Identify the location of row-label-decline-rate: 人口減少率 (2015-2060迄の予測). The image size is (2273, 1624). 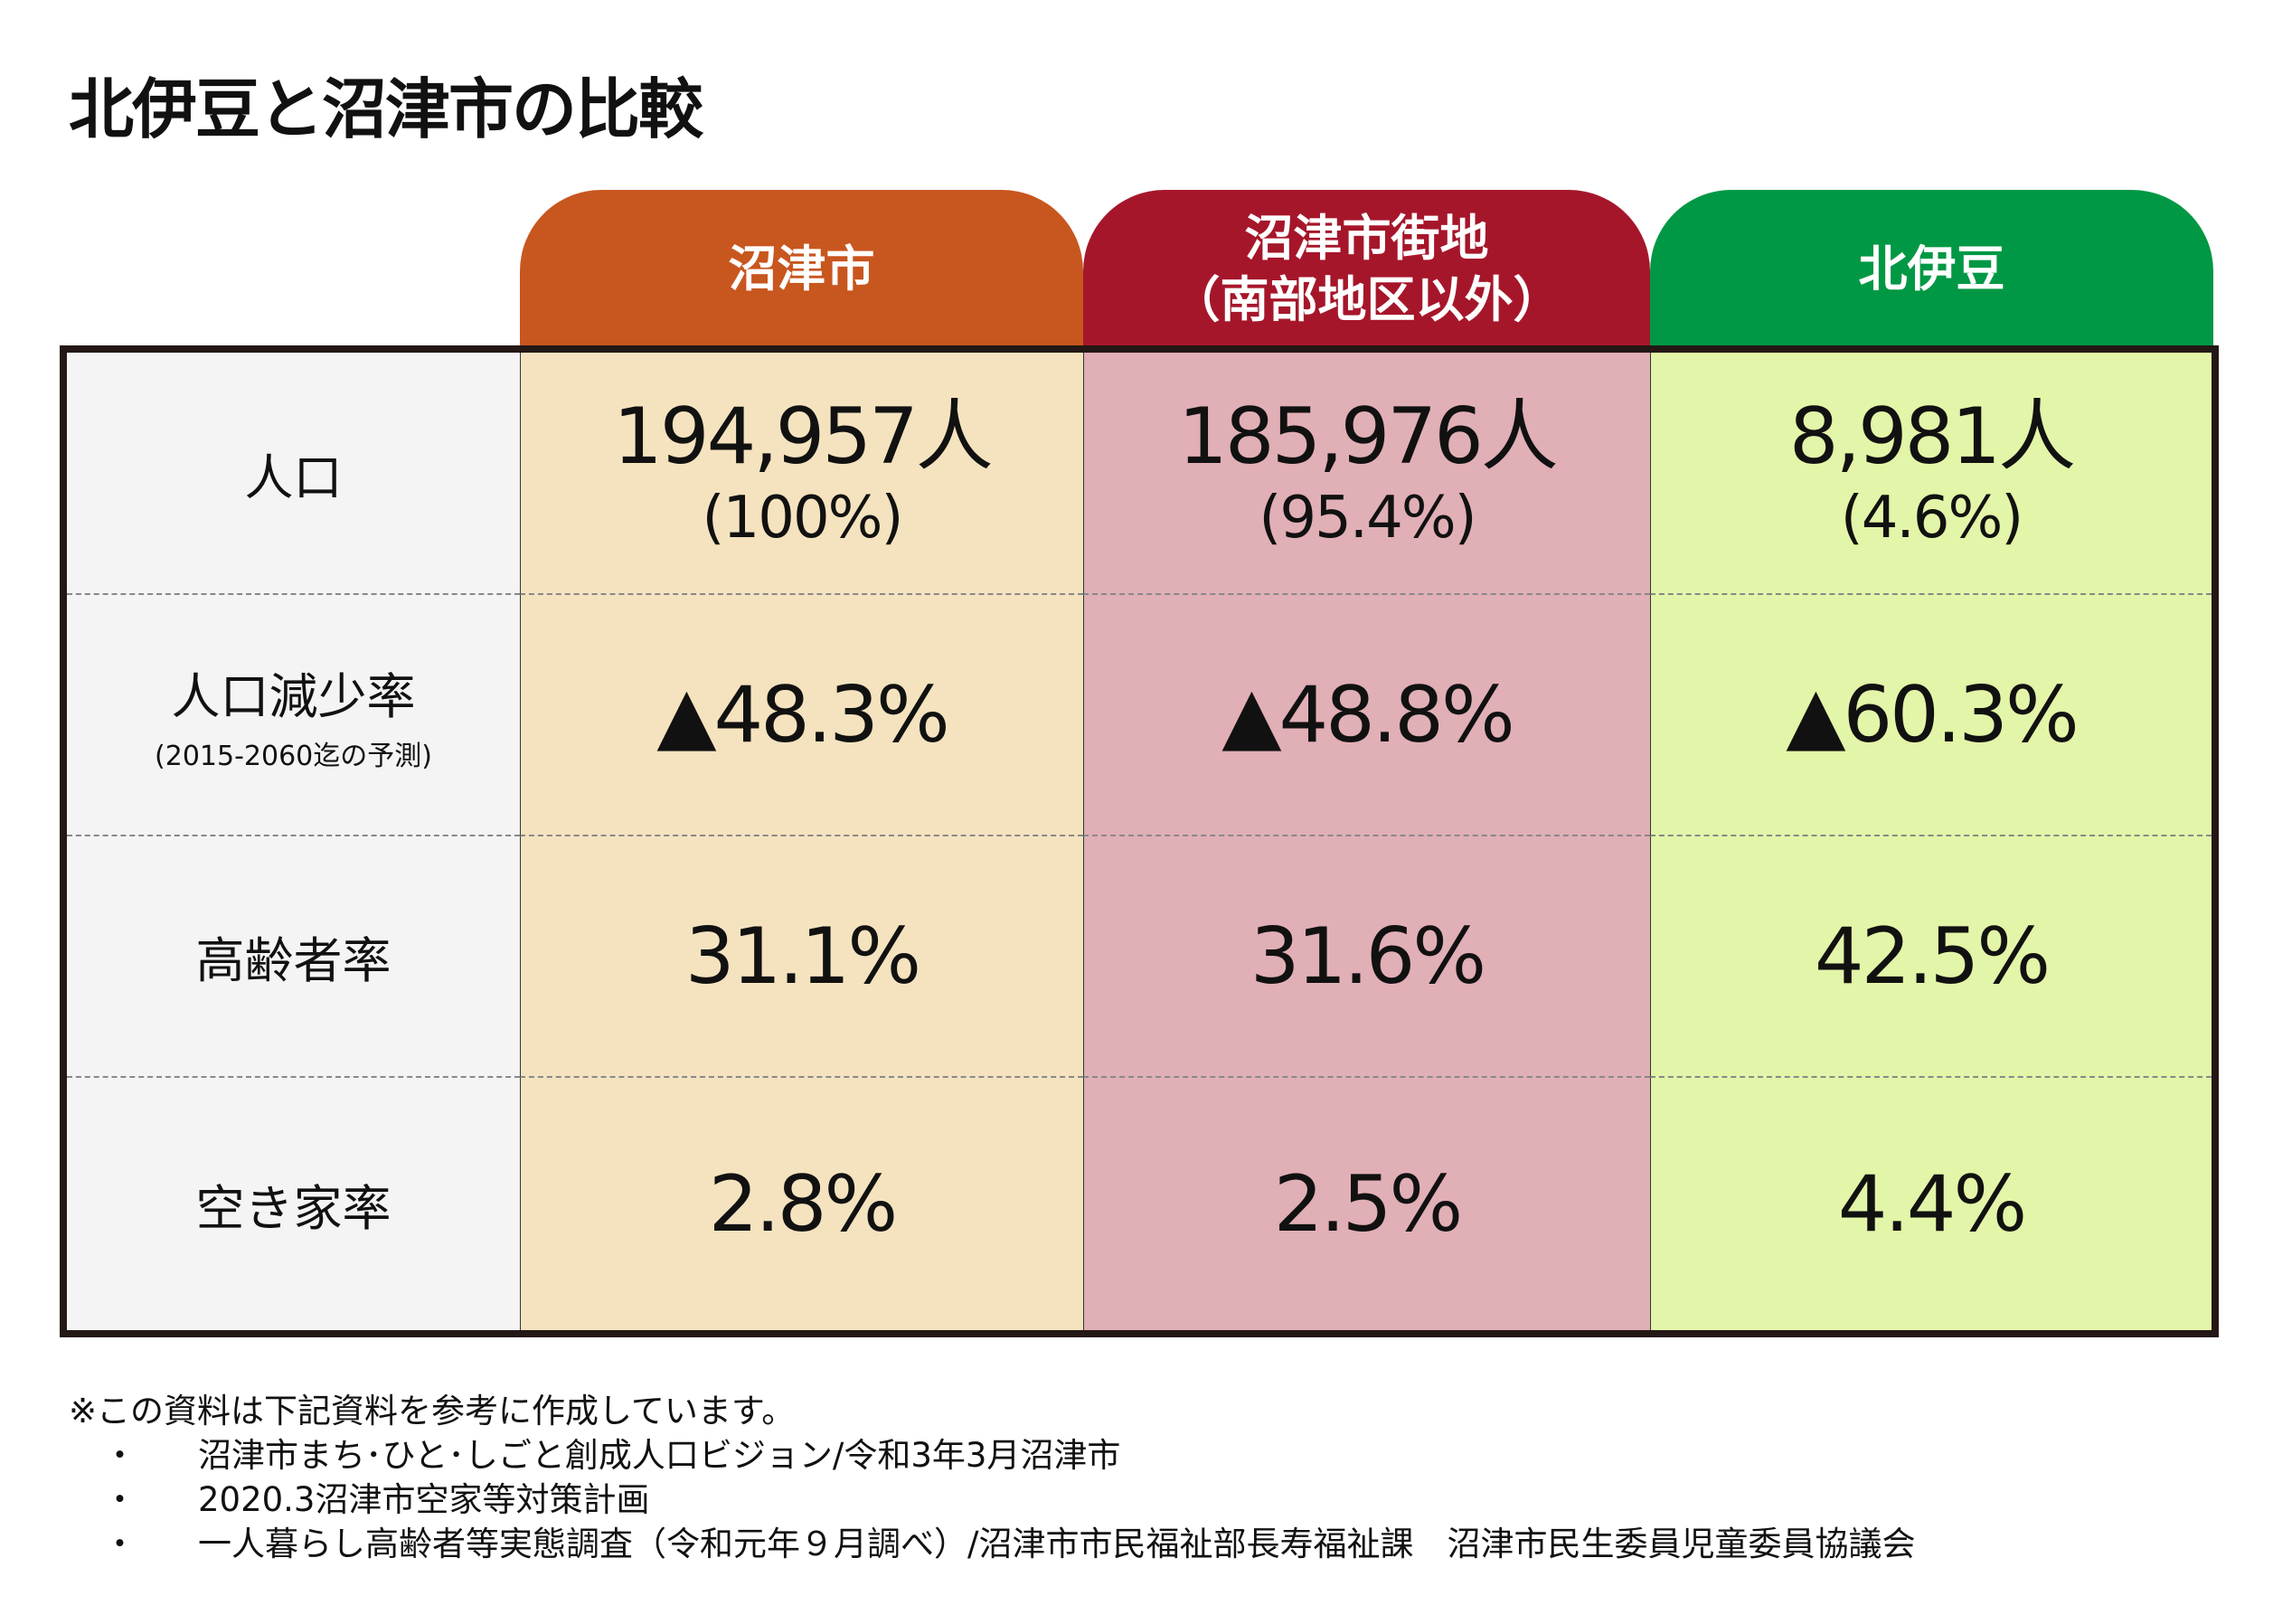
(293, 716).